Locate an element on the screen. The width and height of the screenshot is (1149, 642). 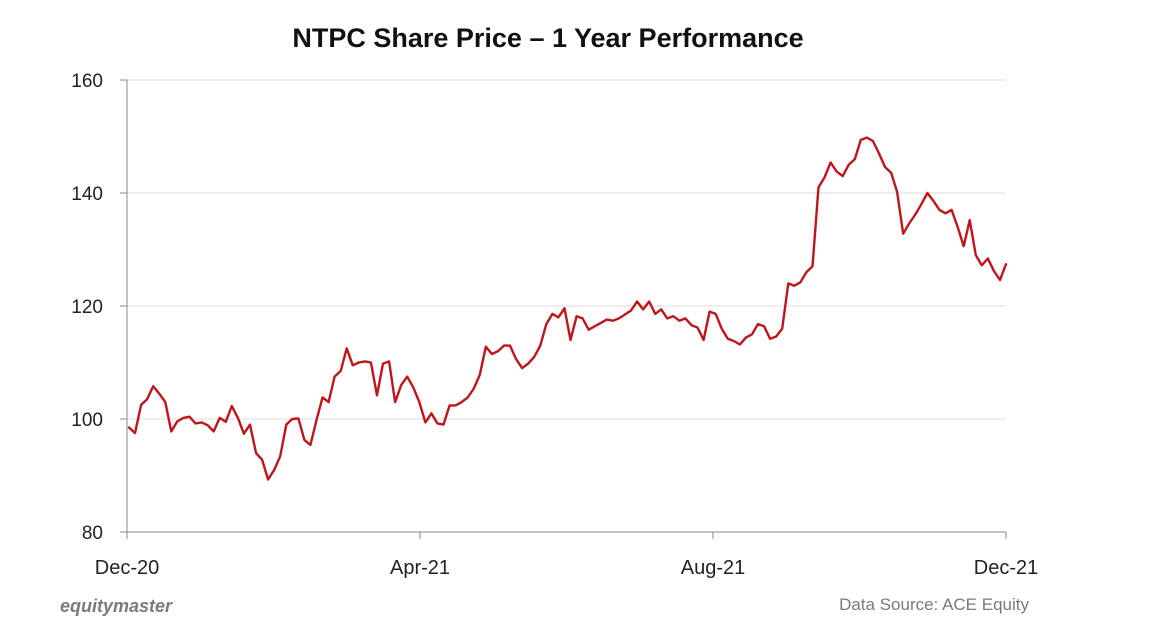
y-tick-label: 80 is located at coordinates (92, 533).